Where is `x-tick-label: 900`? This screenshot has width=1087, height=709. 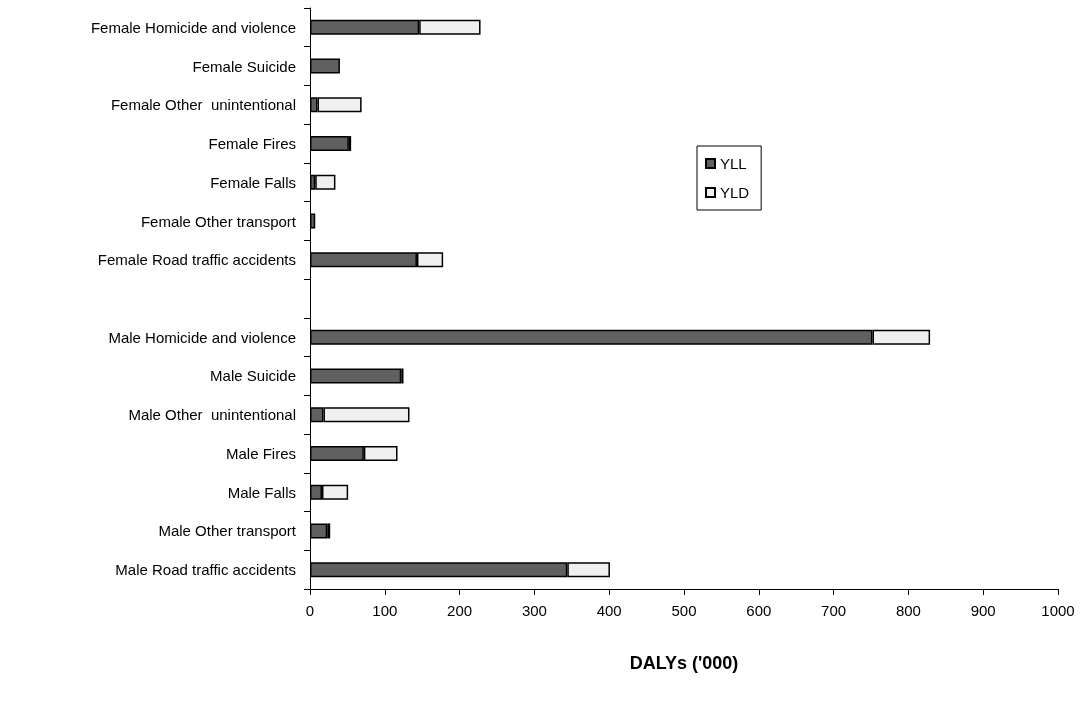
x-tick-label: 900 is located at coordinates (983, 610).